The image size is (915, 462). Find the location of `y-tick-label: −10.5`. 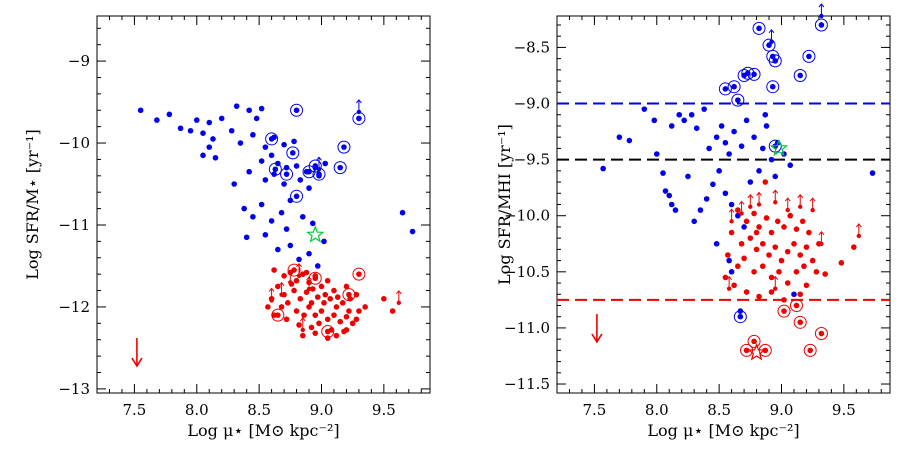

y-tick-label: −10.5 is located at coordinates (527, 272).